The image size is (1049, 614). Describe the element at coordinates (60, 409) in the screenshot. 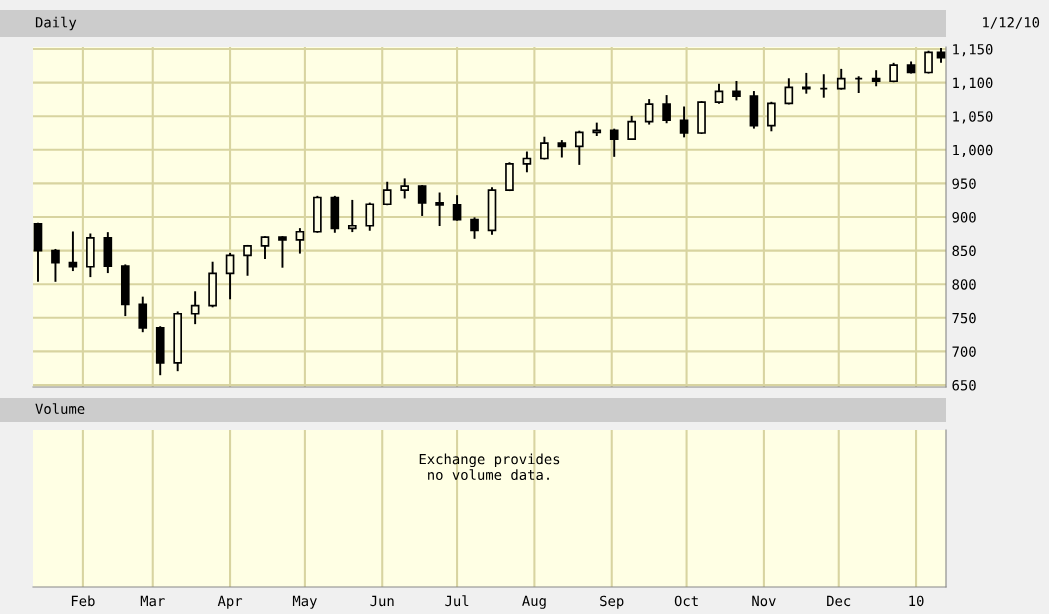

I see `text: Volume` at that location.